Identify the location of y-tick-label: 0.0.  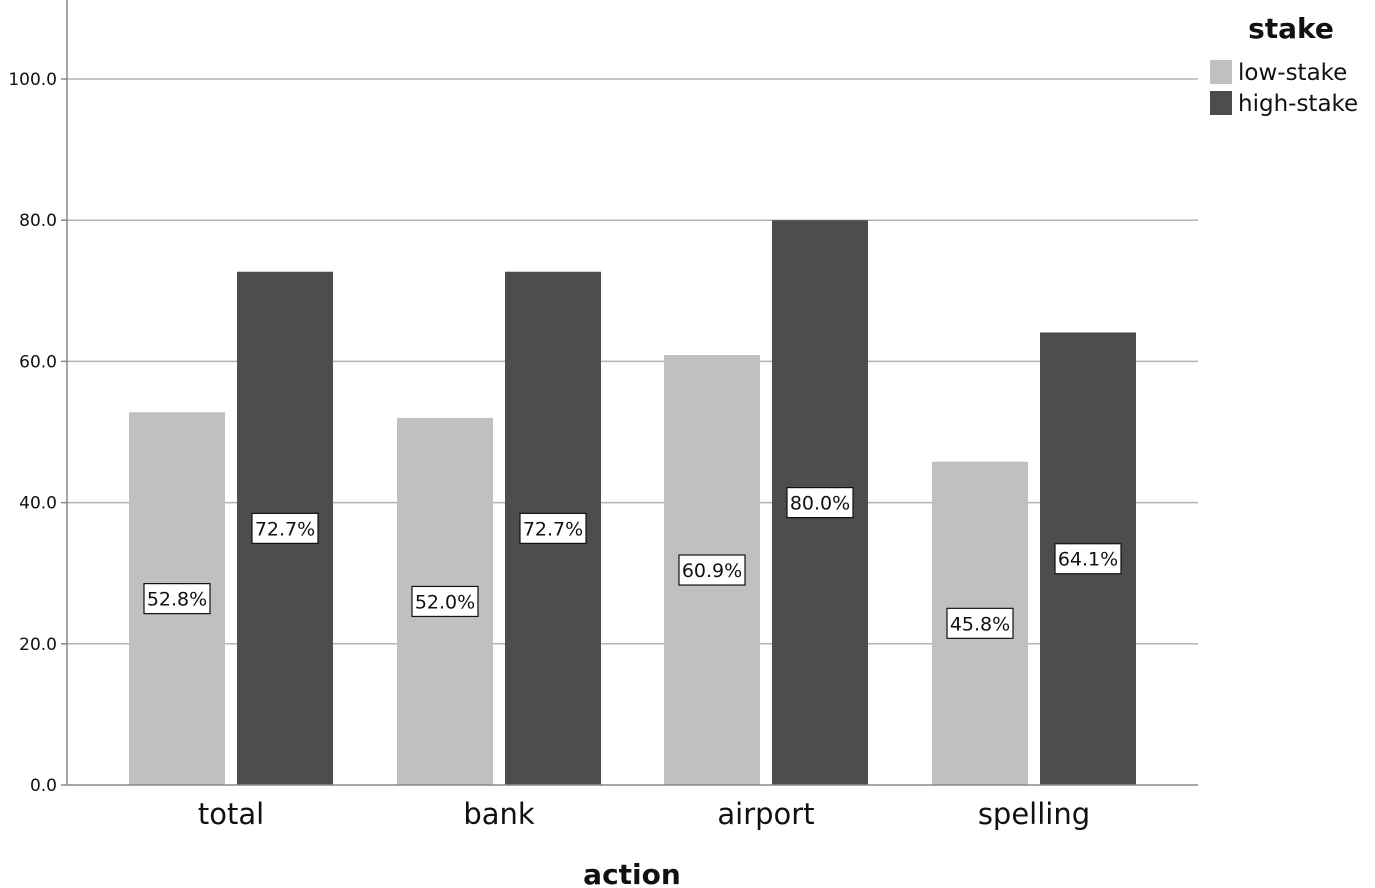
(43, 786).